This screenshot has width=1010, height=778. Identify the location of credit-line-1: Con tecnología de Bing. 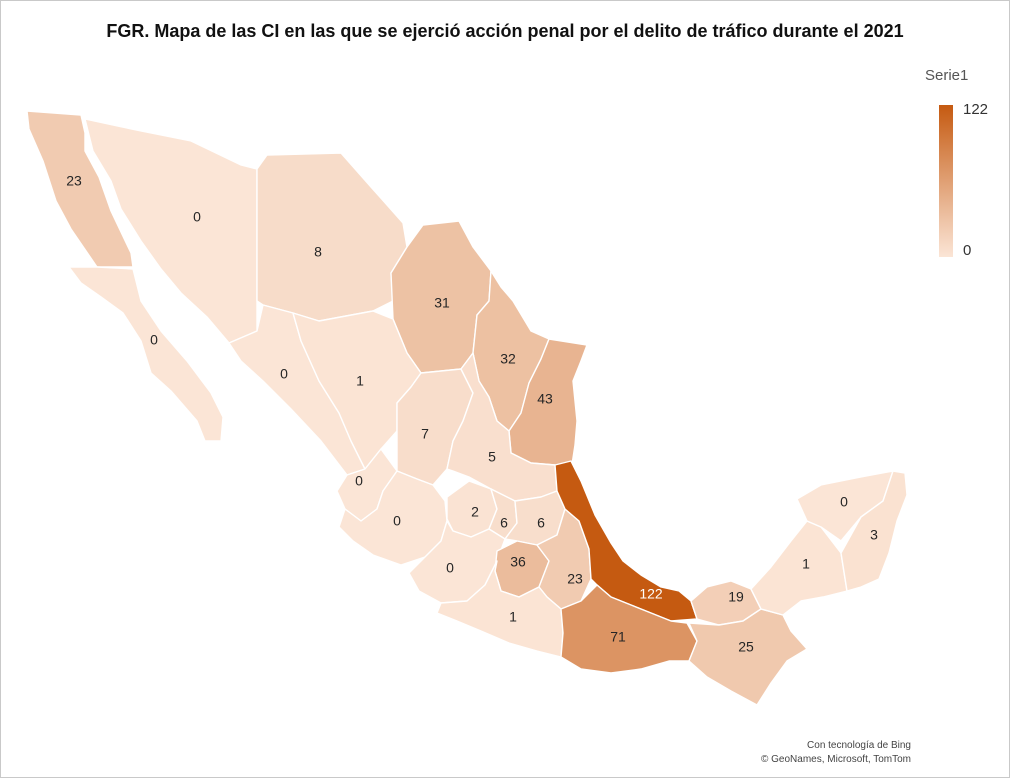
(836, 746).